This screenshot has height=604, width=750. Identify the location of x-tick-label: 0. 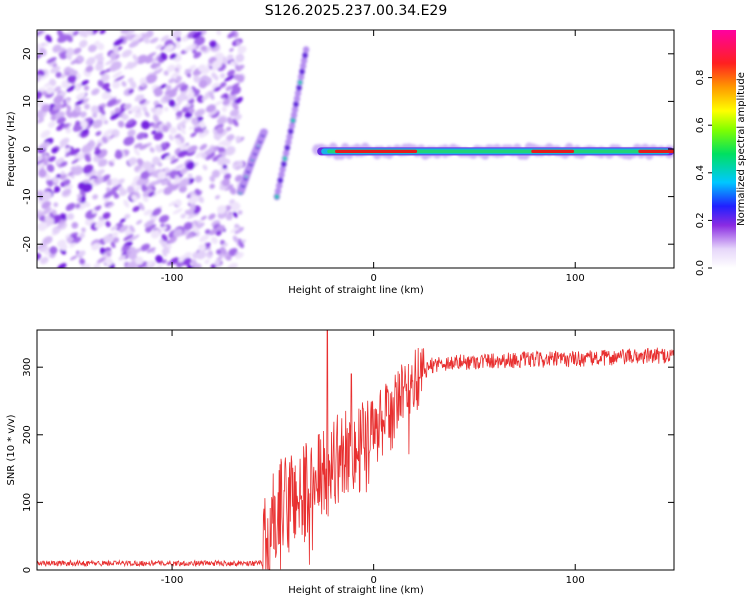
(373, 278).